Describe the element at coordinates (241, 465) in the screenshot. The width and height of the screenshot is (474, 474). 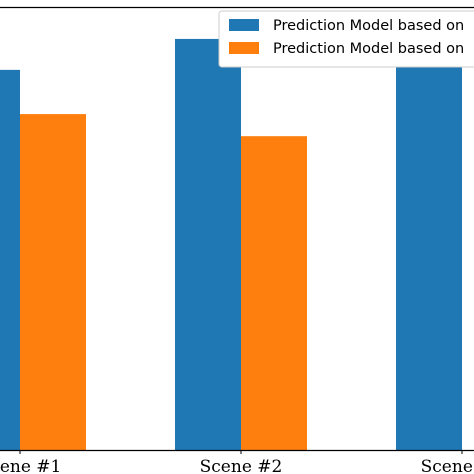
I see `x-tick-label-2: Scene #2` at that location.